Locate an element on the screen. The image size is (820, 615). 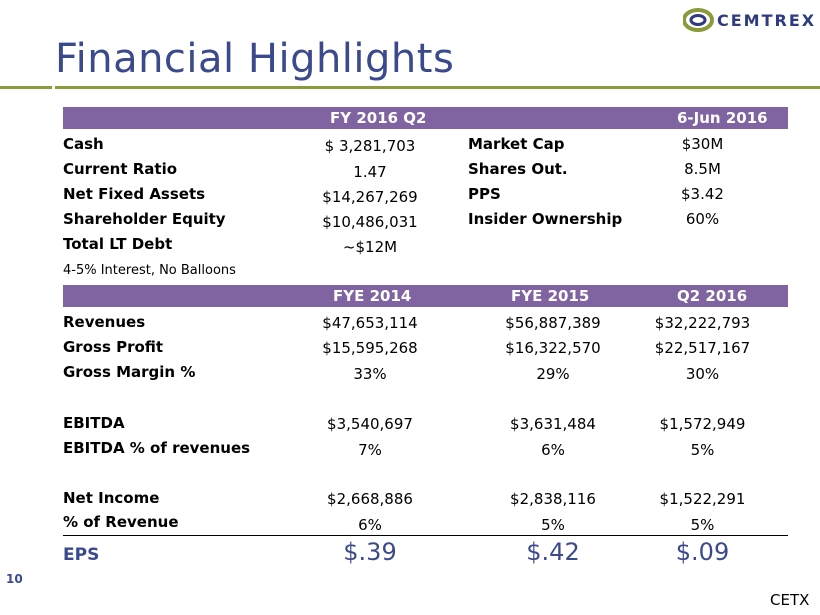
header-fy2016q2: FY 2016 Q2 is located at coordinates (378, 118).